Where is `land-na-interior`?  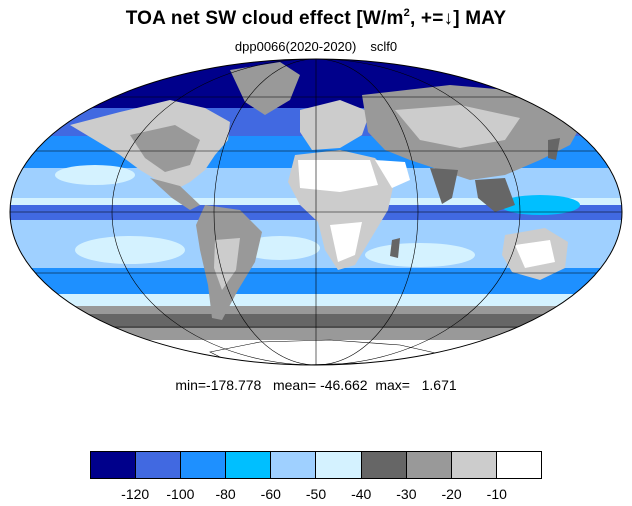 land-na-interior is located at coordinates (165, 148).